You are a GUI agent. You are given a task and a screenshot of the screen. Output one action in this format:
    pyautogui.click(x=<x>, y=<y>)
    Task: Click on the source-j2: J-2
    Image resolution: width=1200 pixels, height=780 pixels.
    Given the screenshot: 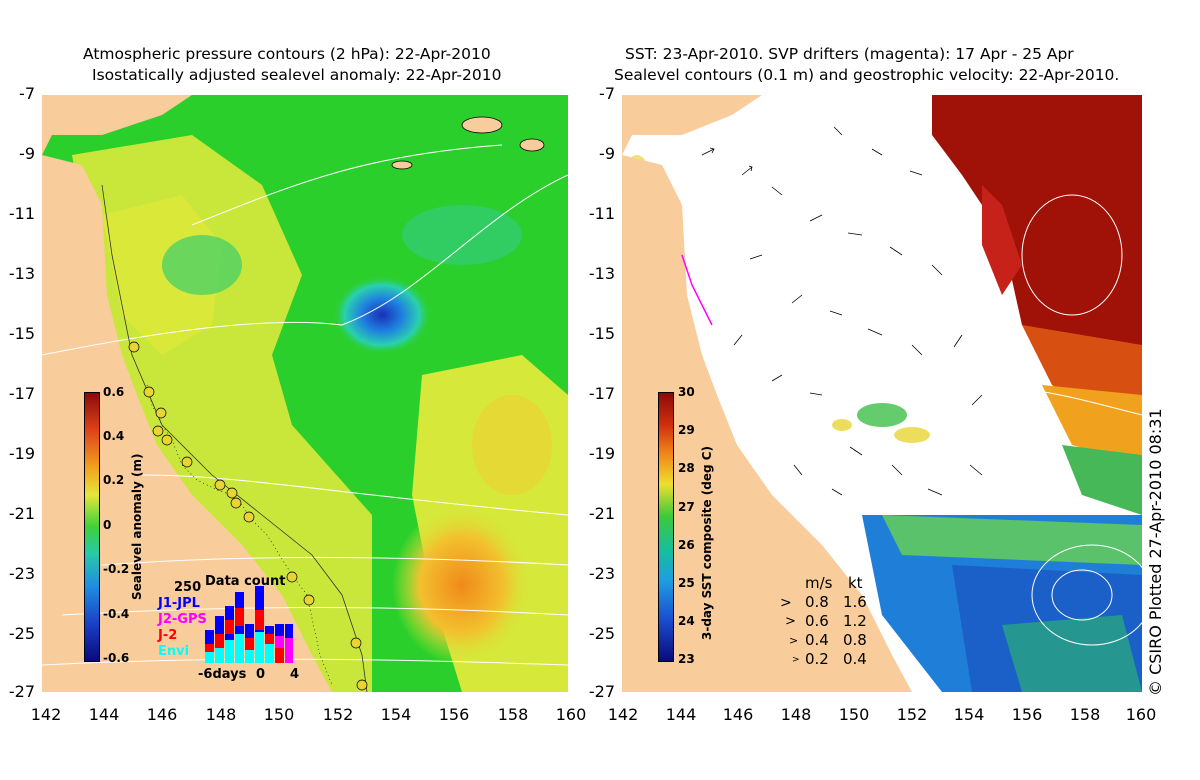 What is the action you would take?
    pyautogui.click(x=168, y=635)
    